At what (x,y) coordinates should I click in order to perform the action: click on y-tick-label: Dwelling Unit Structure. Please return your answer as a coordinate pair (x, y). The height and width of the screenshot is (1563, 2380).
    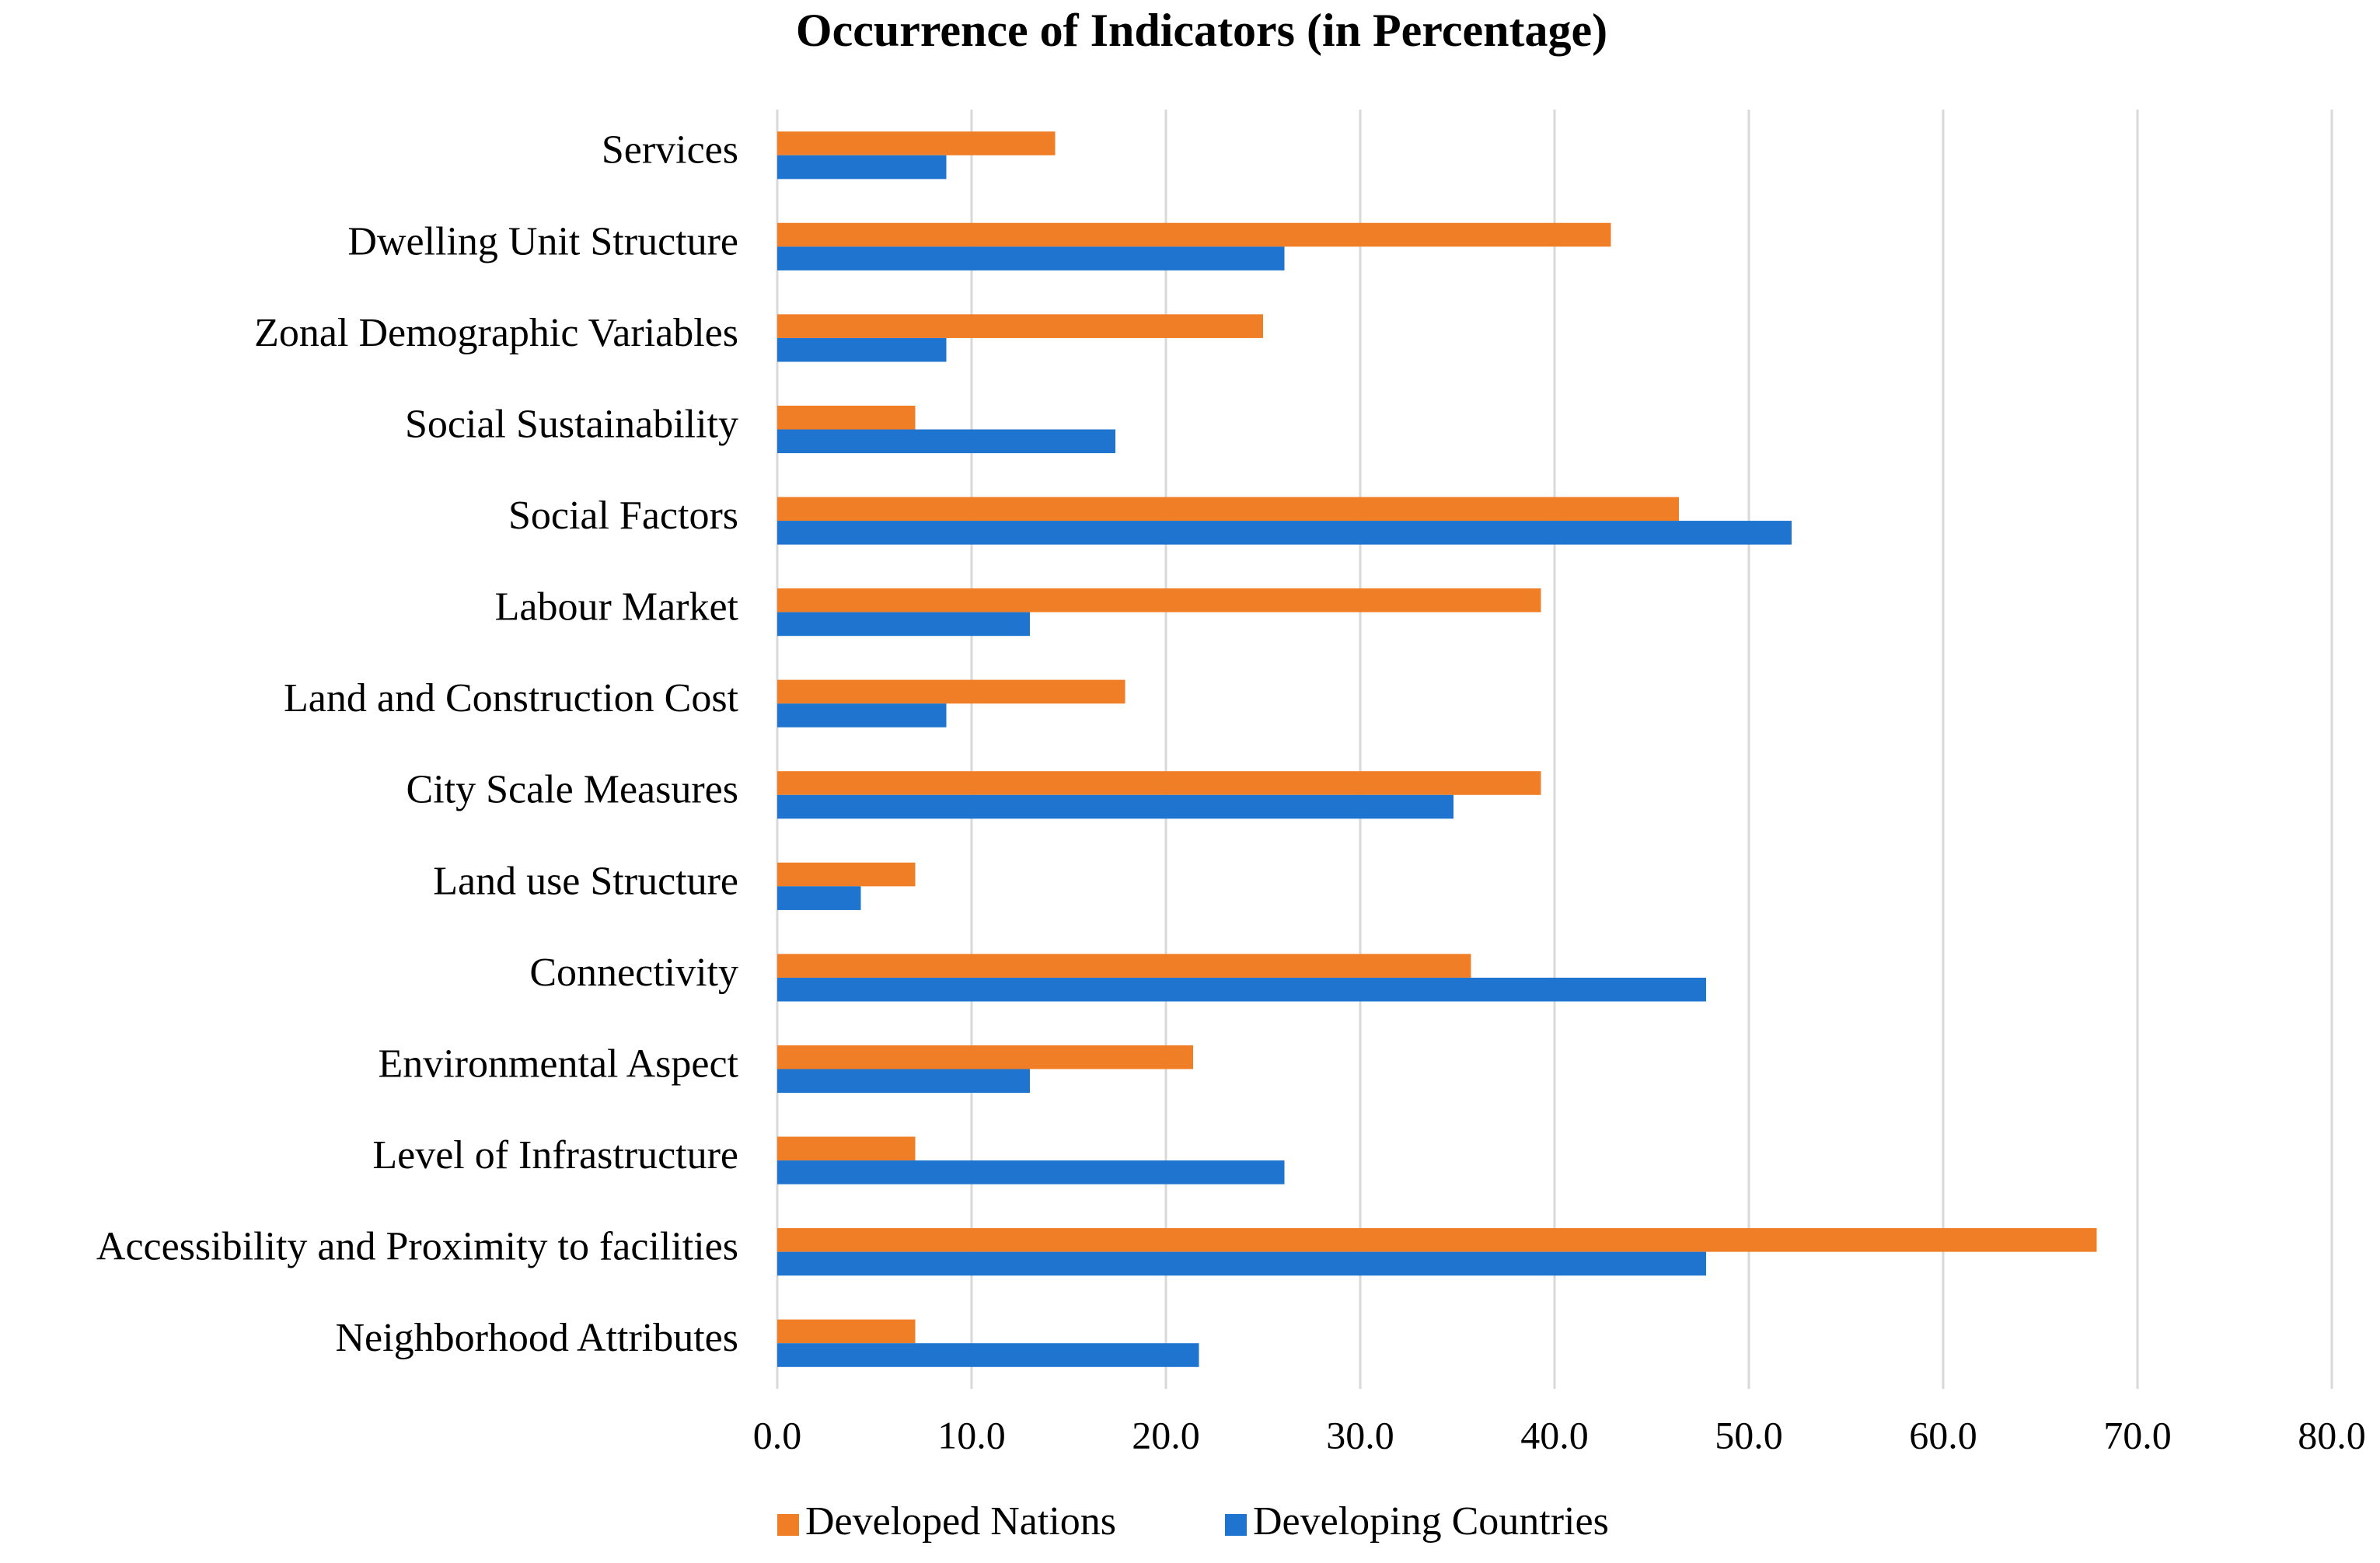
    Looking at the image, I should click on (542, 241).